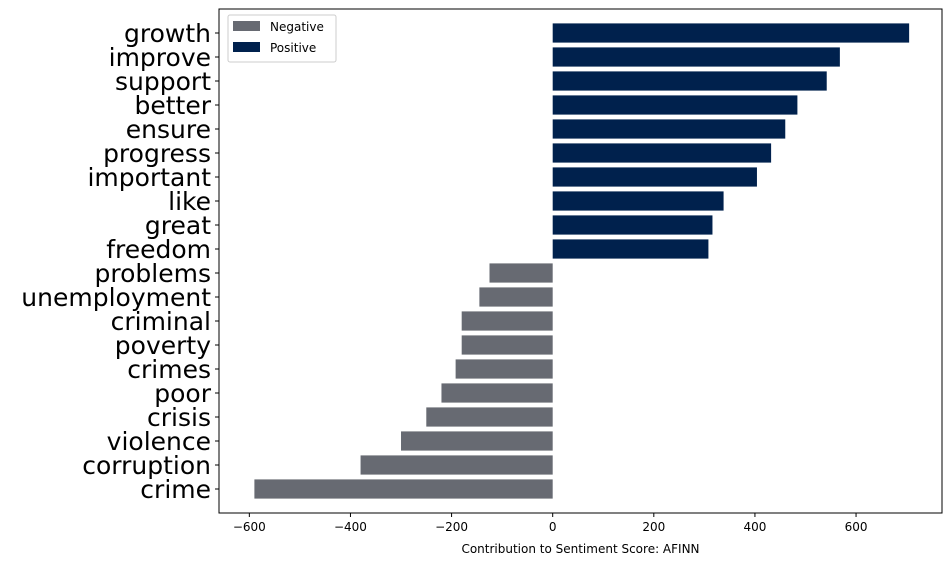  I want to click on word-label-growth: growth, so click(167, 33).